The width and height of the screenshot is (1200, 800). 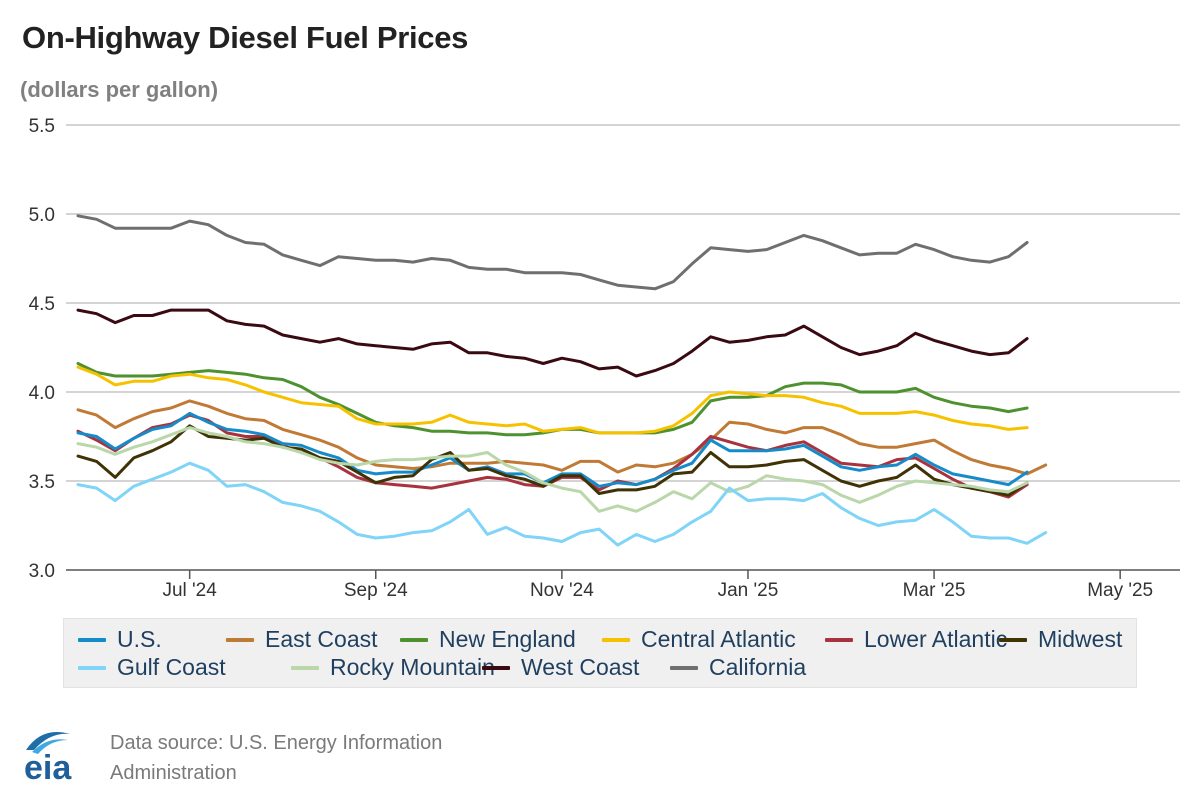 I want to click on series-line-central-atlantic, so click(x=552, y=400).